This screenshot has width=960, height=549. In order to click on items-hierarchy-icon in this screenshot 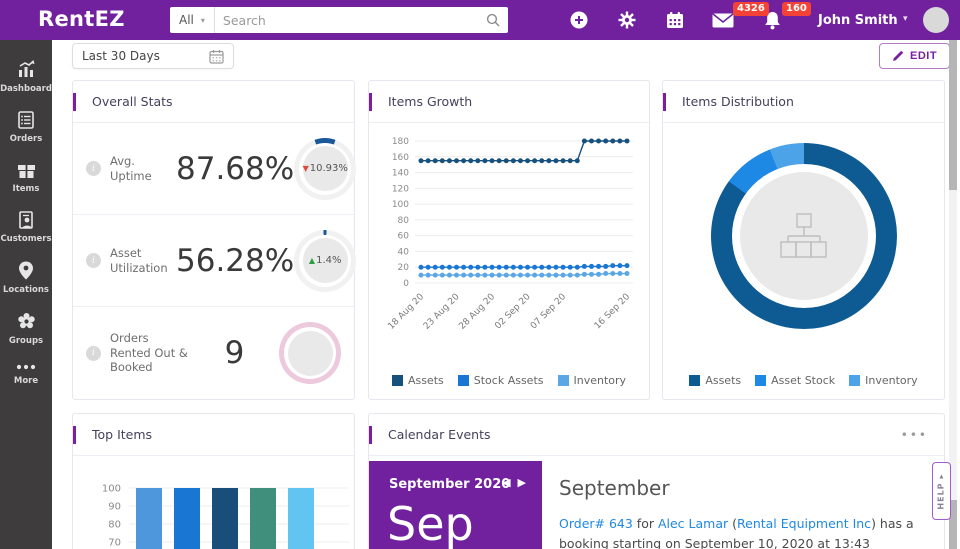, I will do `click(803, 235)`.